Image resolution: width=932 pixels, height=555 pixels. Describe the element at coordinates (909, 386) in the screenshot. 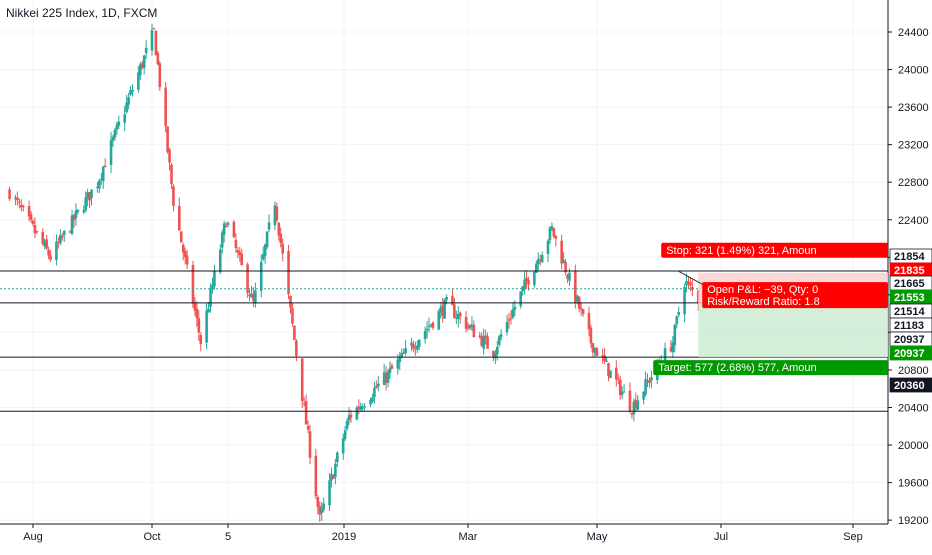

I see `price-label-text: 20360` at that location.